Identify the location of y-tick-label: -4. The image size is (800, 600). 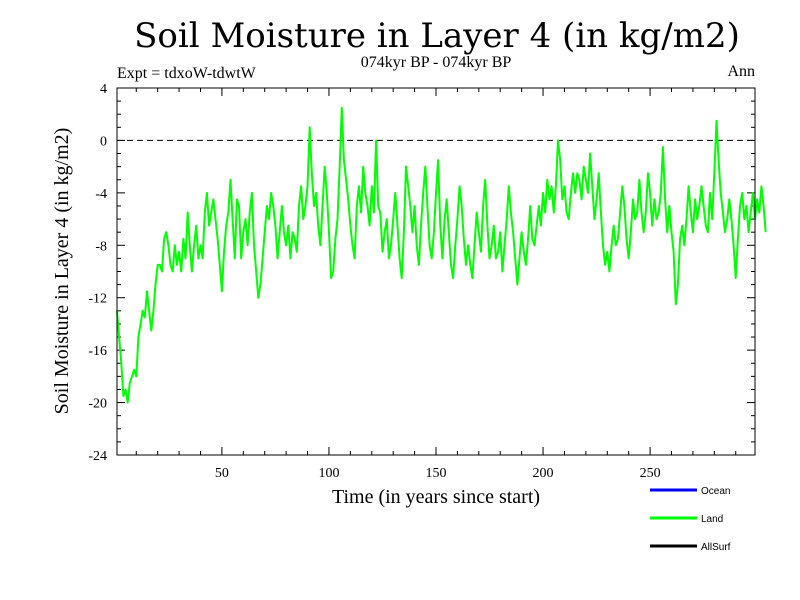
(101, 194).